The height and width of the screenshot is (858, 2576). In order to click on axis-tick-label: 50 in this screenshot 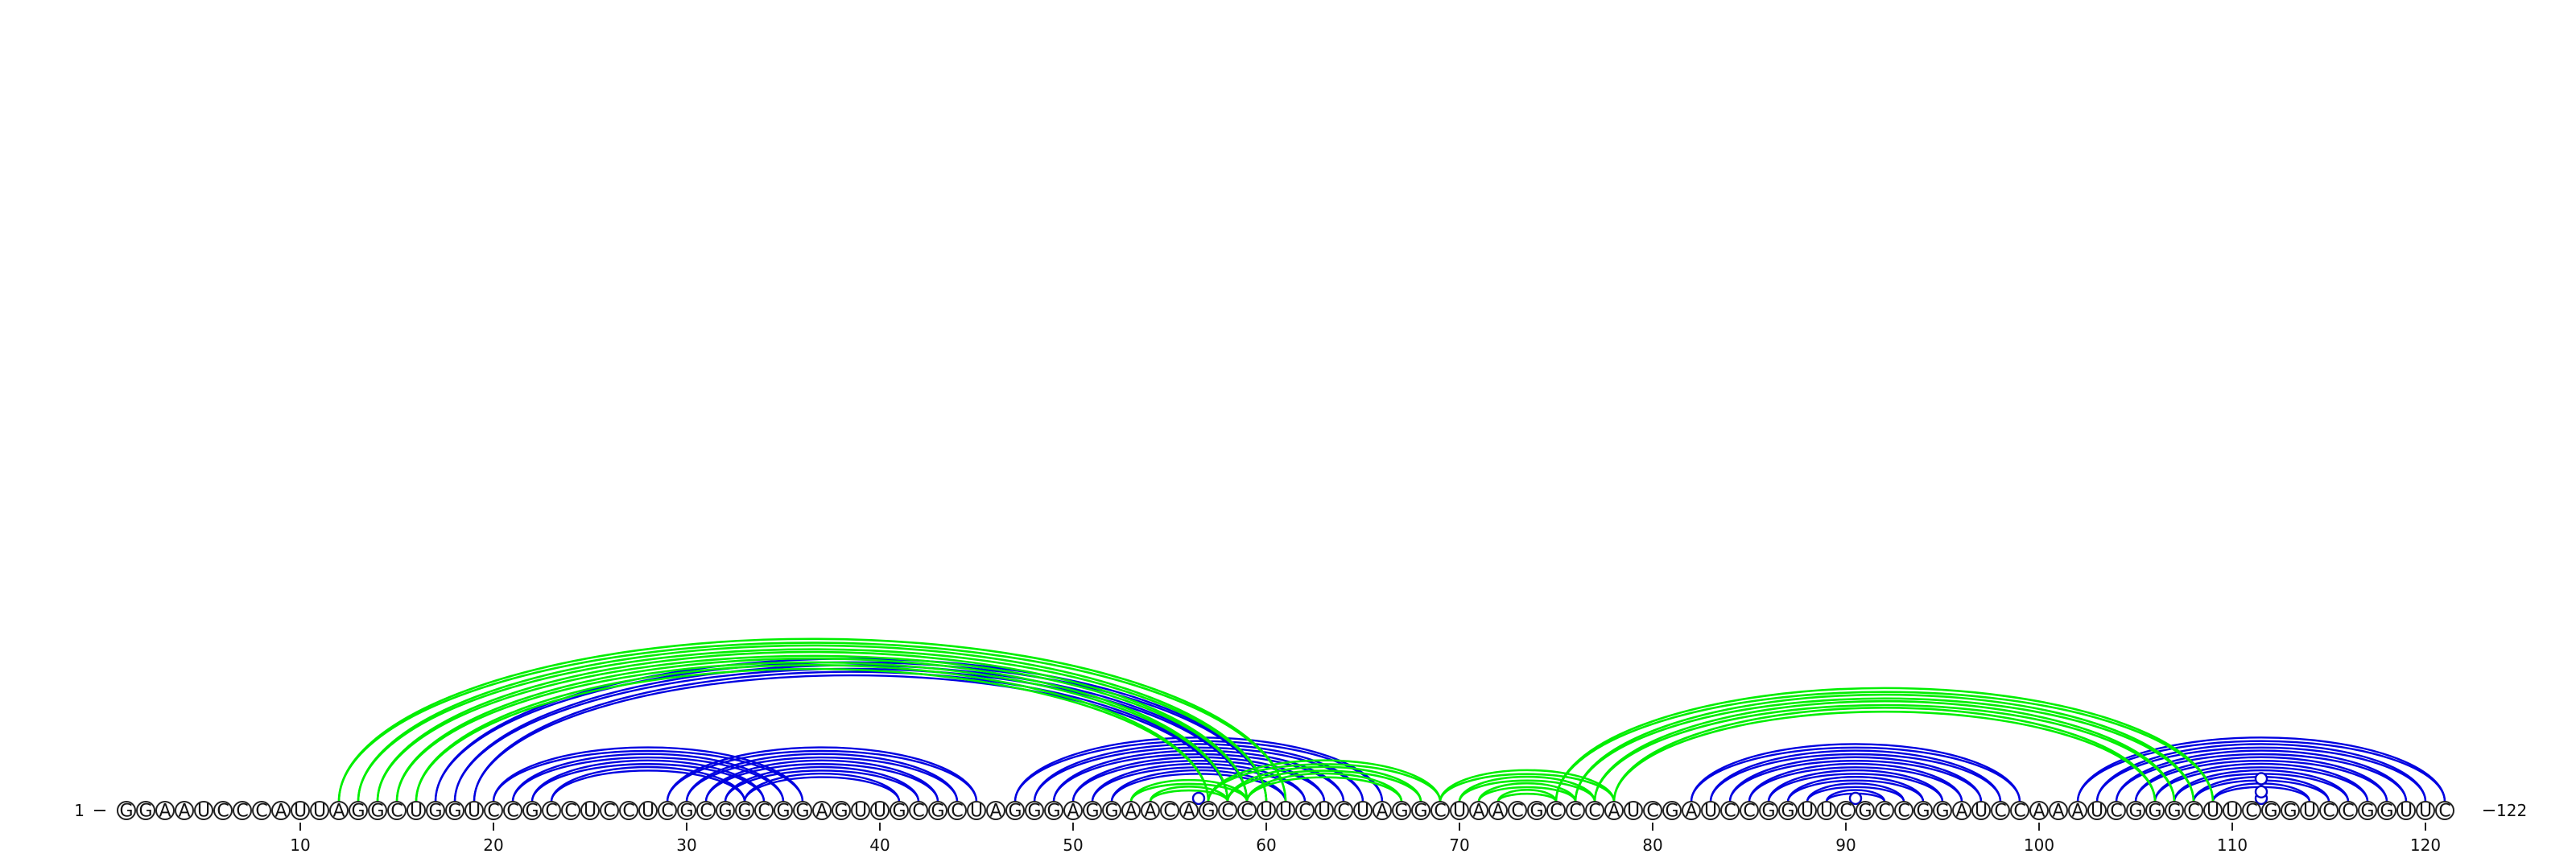, I will do `click(1073, 845)`.